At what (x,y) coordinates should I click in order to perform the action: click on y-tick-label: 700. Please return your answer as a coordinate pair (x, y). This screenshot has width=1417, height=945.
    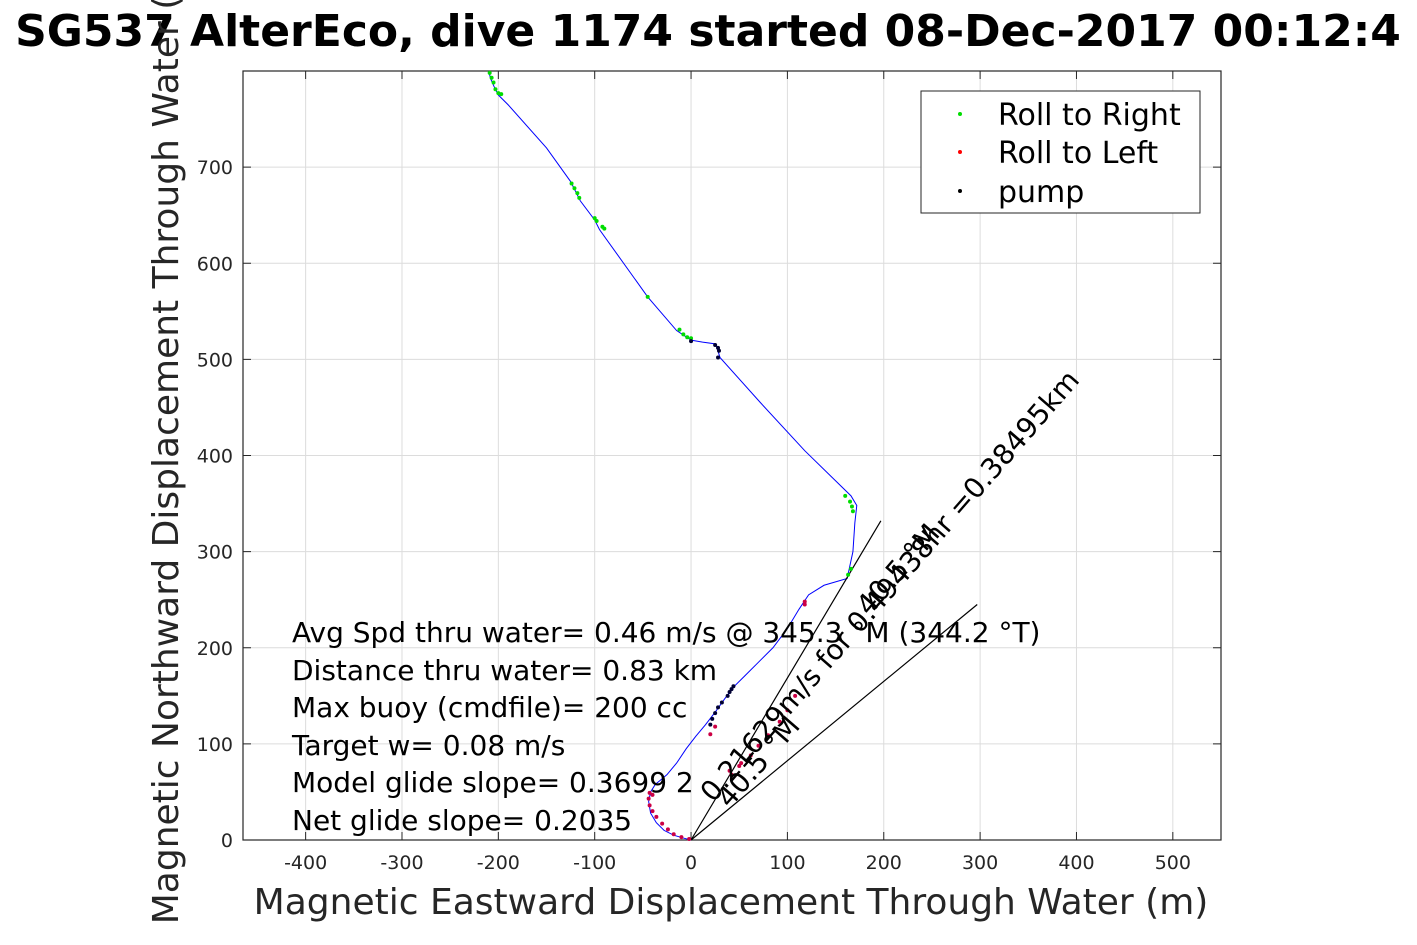
    Looking at the image, I should click on (215, 168).